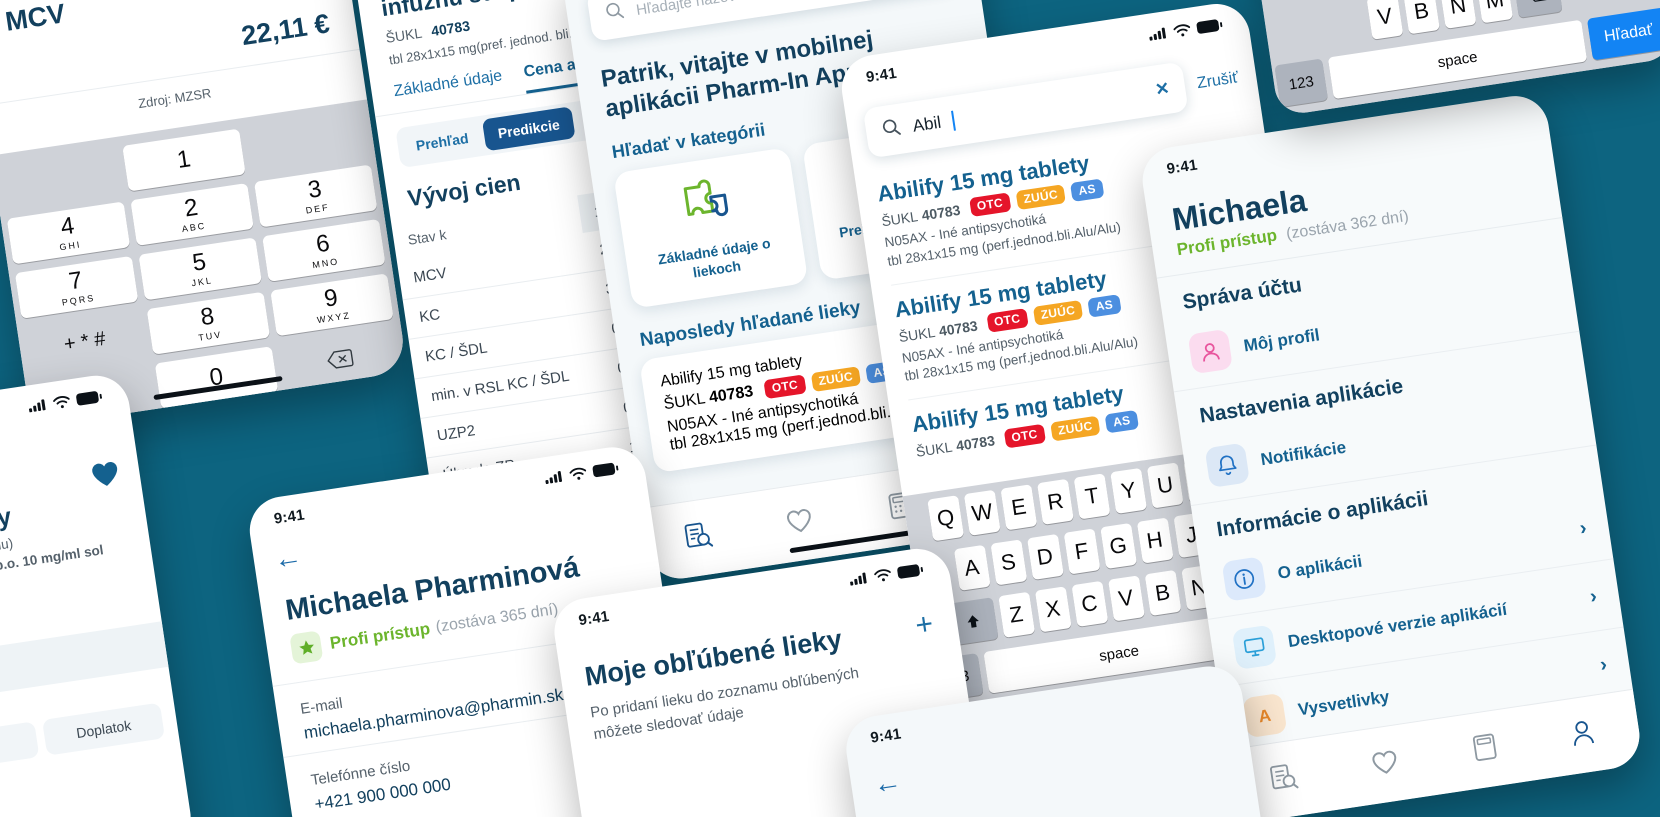  Describe the element at coordinates (714, 257) in the screenshot. I see `category-label: Základné údaje o liekoch` at that location.